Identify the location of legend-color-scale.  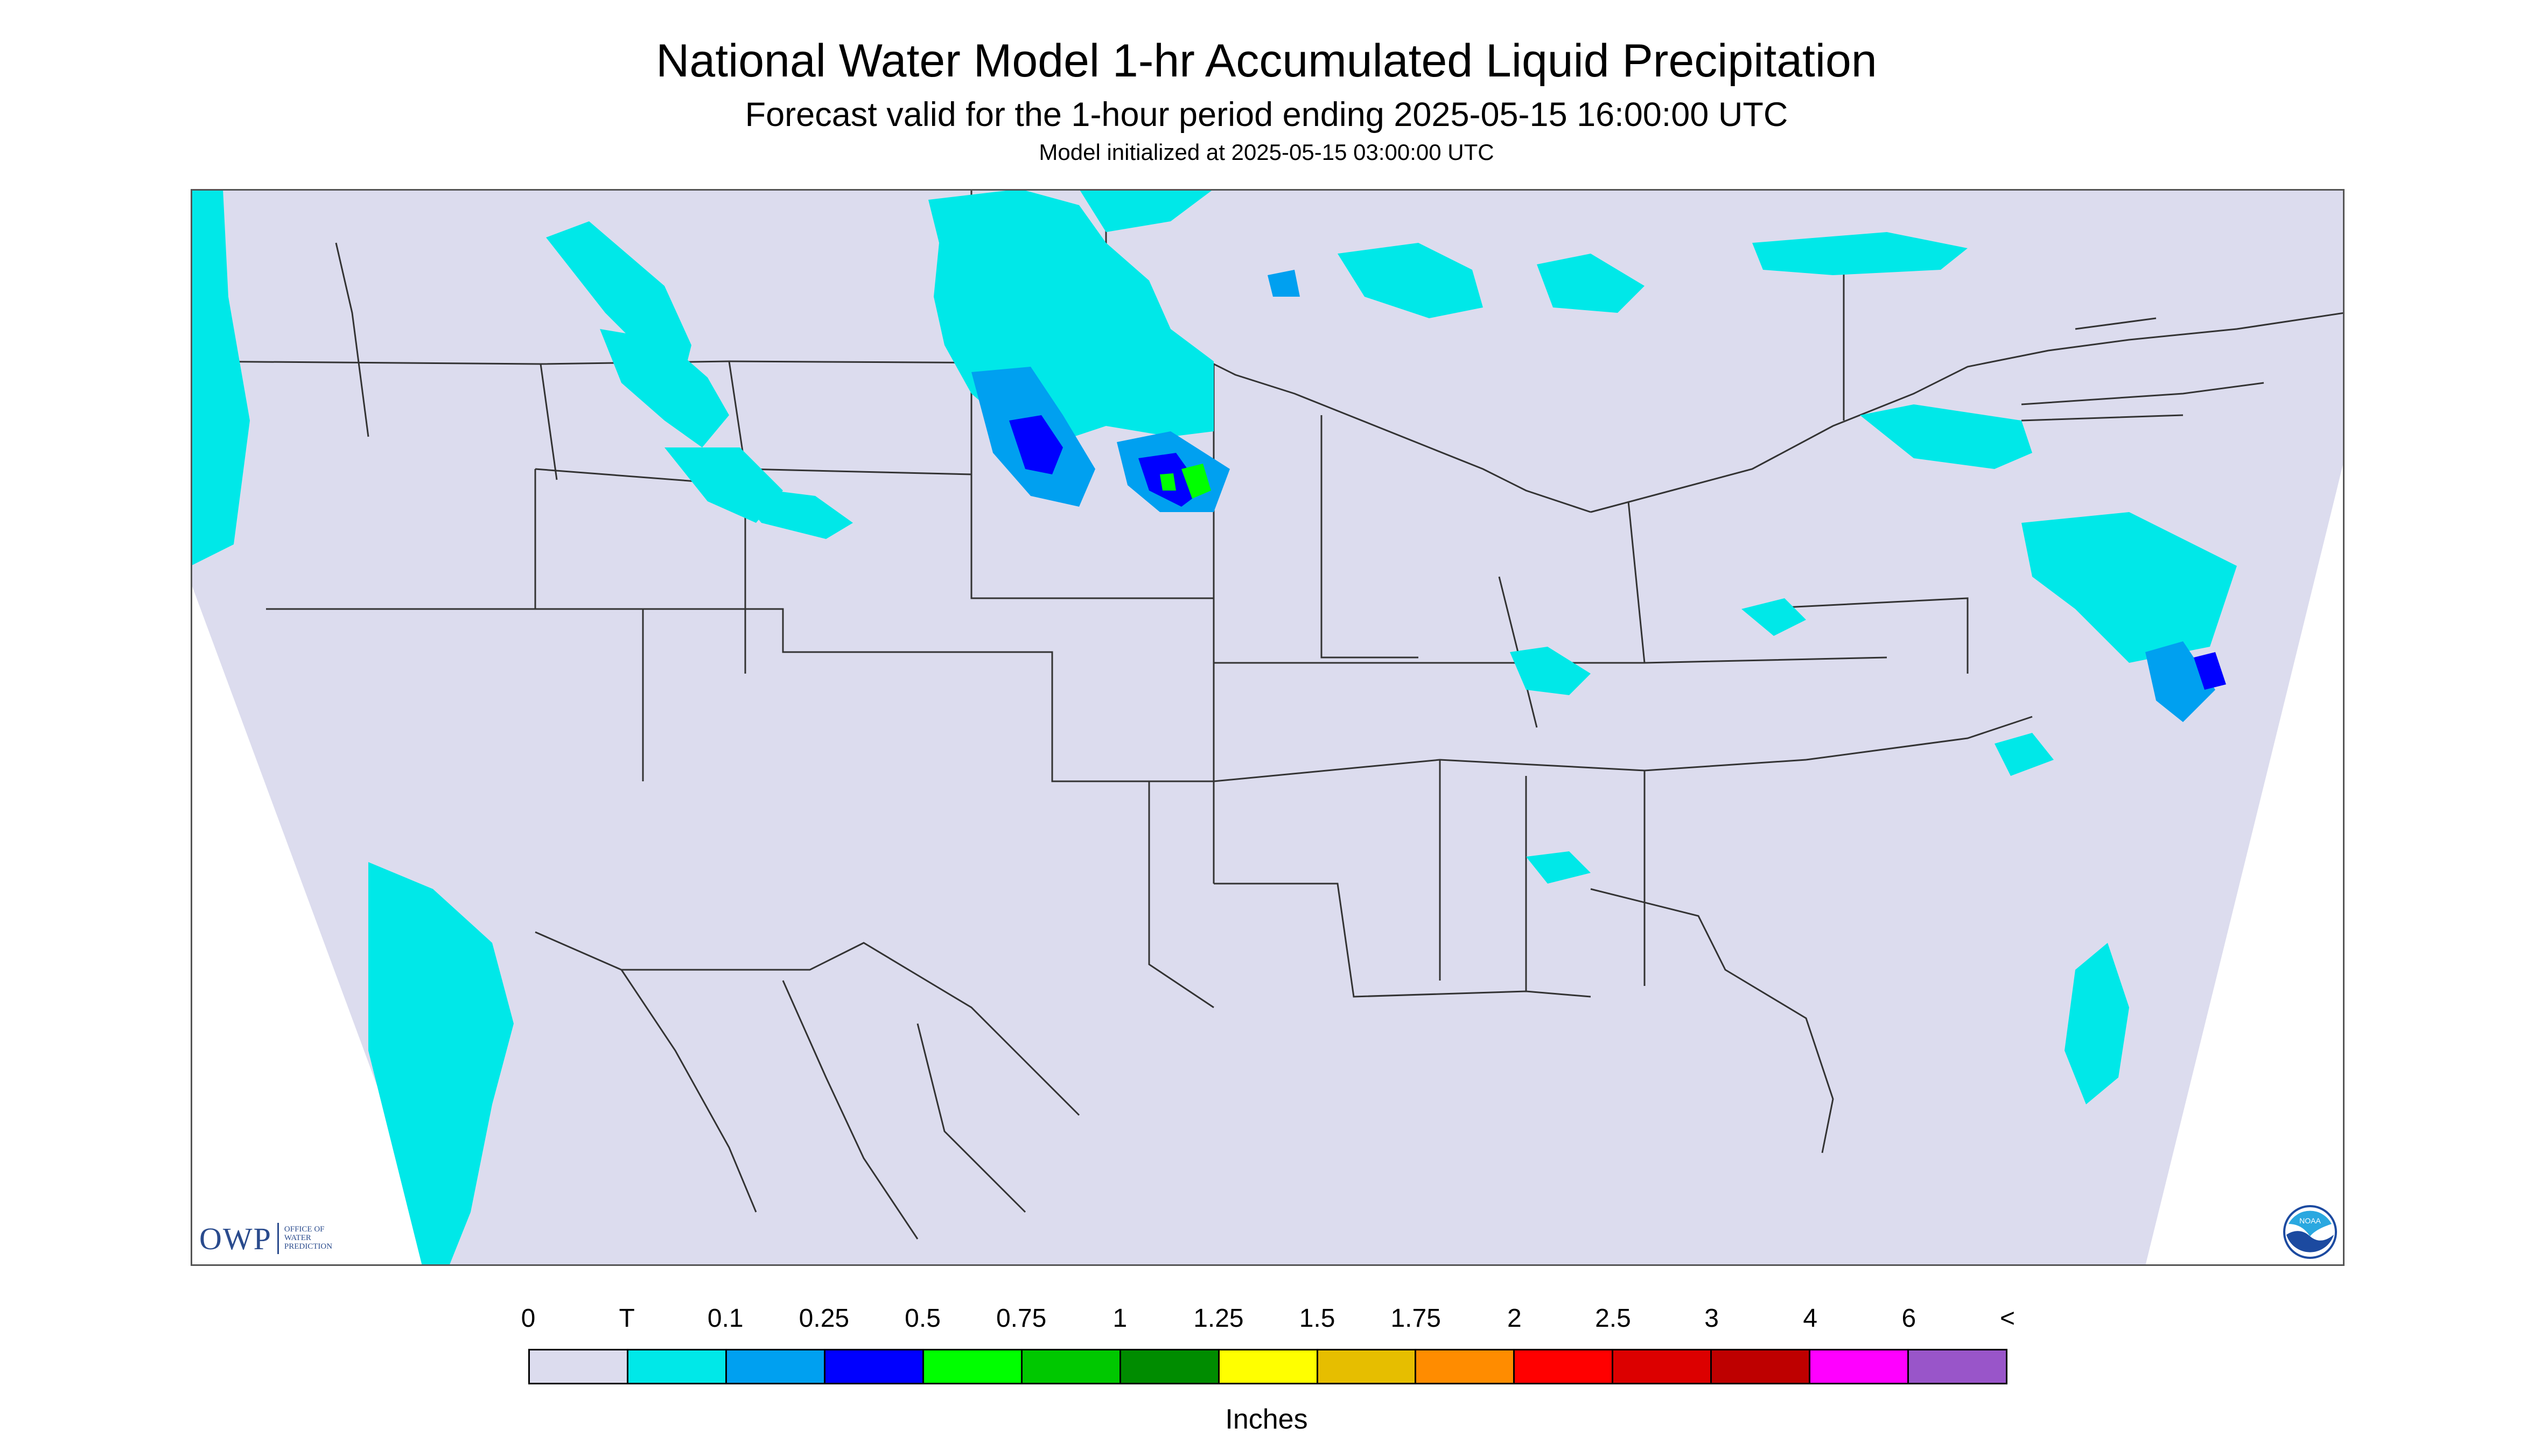
(1267, 1366).